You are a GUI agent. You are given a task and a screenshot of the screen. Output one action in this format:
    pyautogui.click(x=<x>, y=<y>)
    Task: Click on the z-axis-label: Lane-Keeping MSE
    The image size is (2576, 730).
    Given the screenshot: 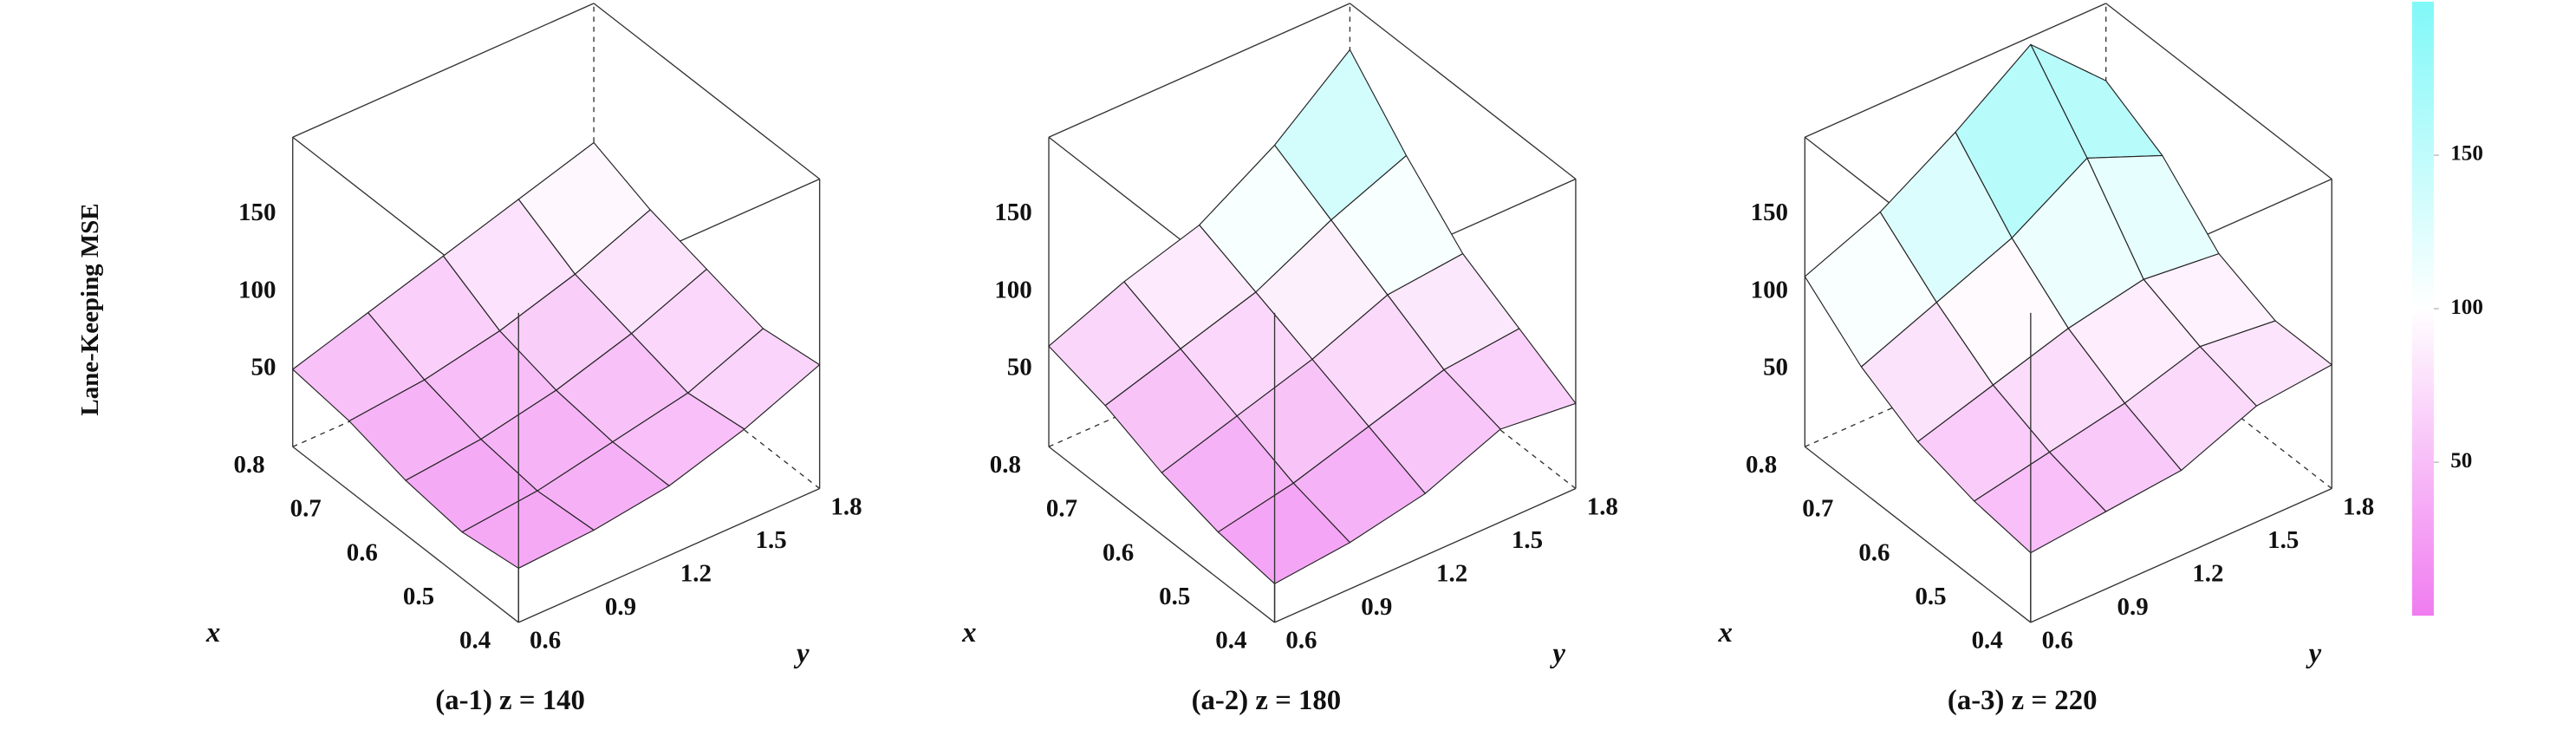 What is the action you would take?
    pyautogui.click(x=90, y=309)
    